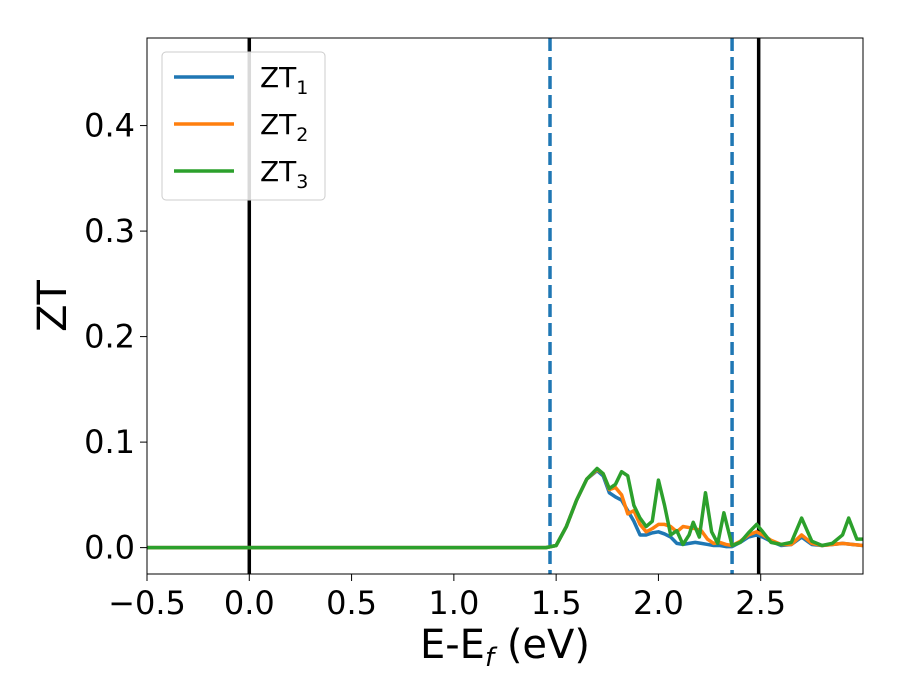 The image size is (900, 700). I want to click on legend-box, so click(243, 126).